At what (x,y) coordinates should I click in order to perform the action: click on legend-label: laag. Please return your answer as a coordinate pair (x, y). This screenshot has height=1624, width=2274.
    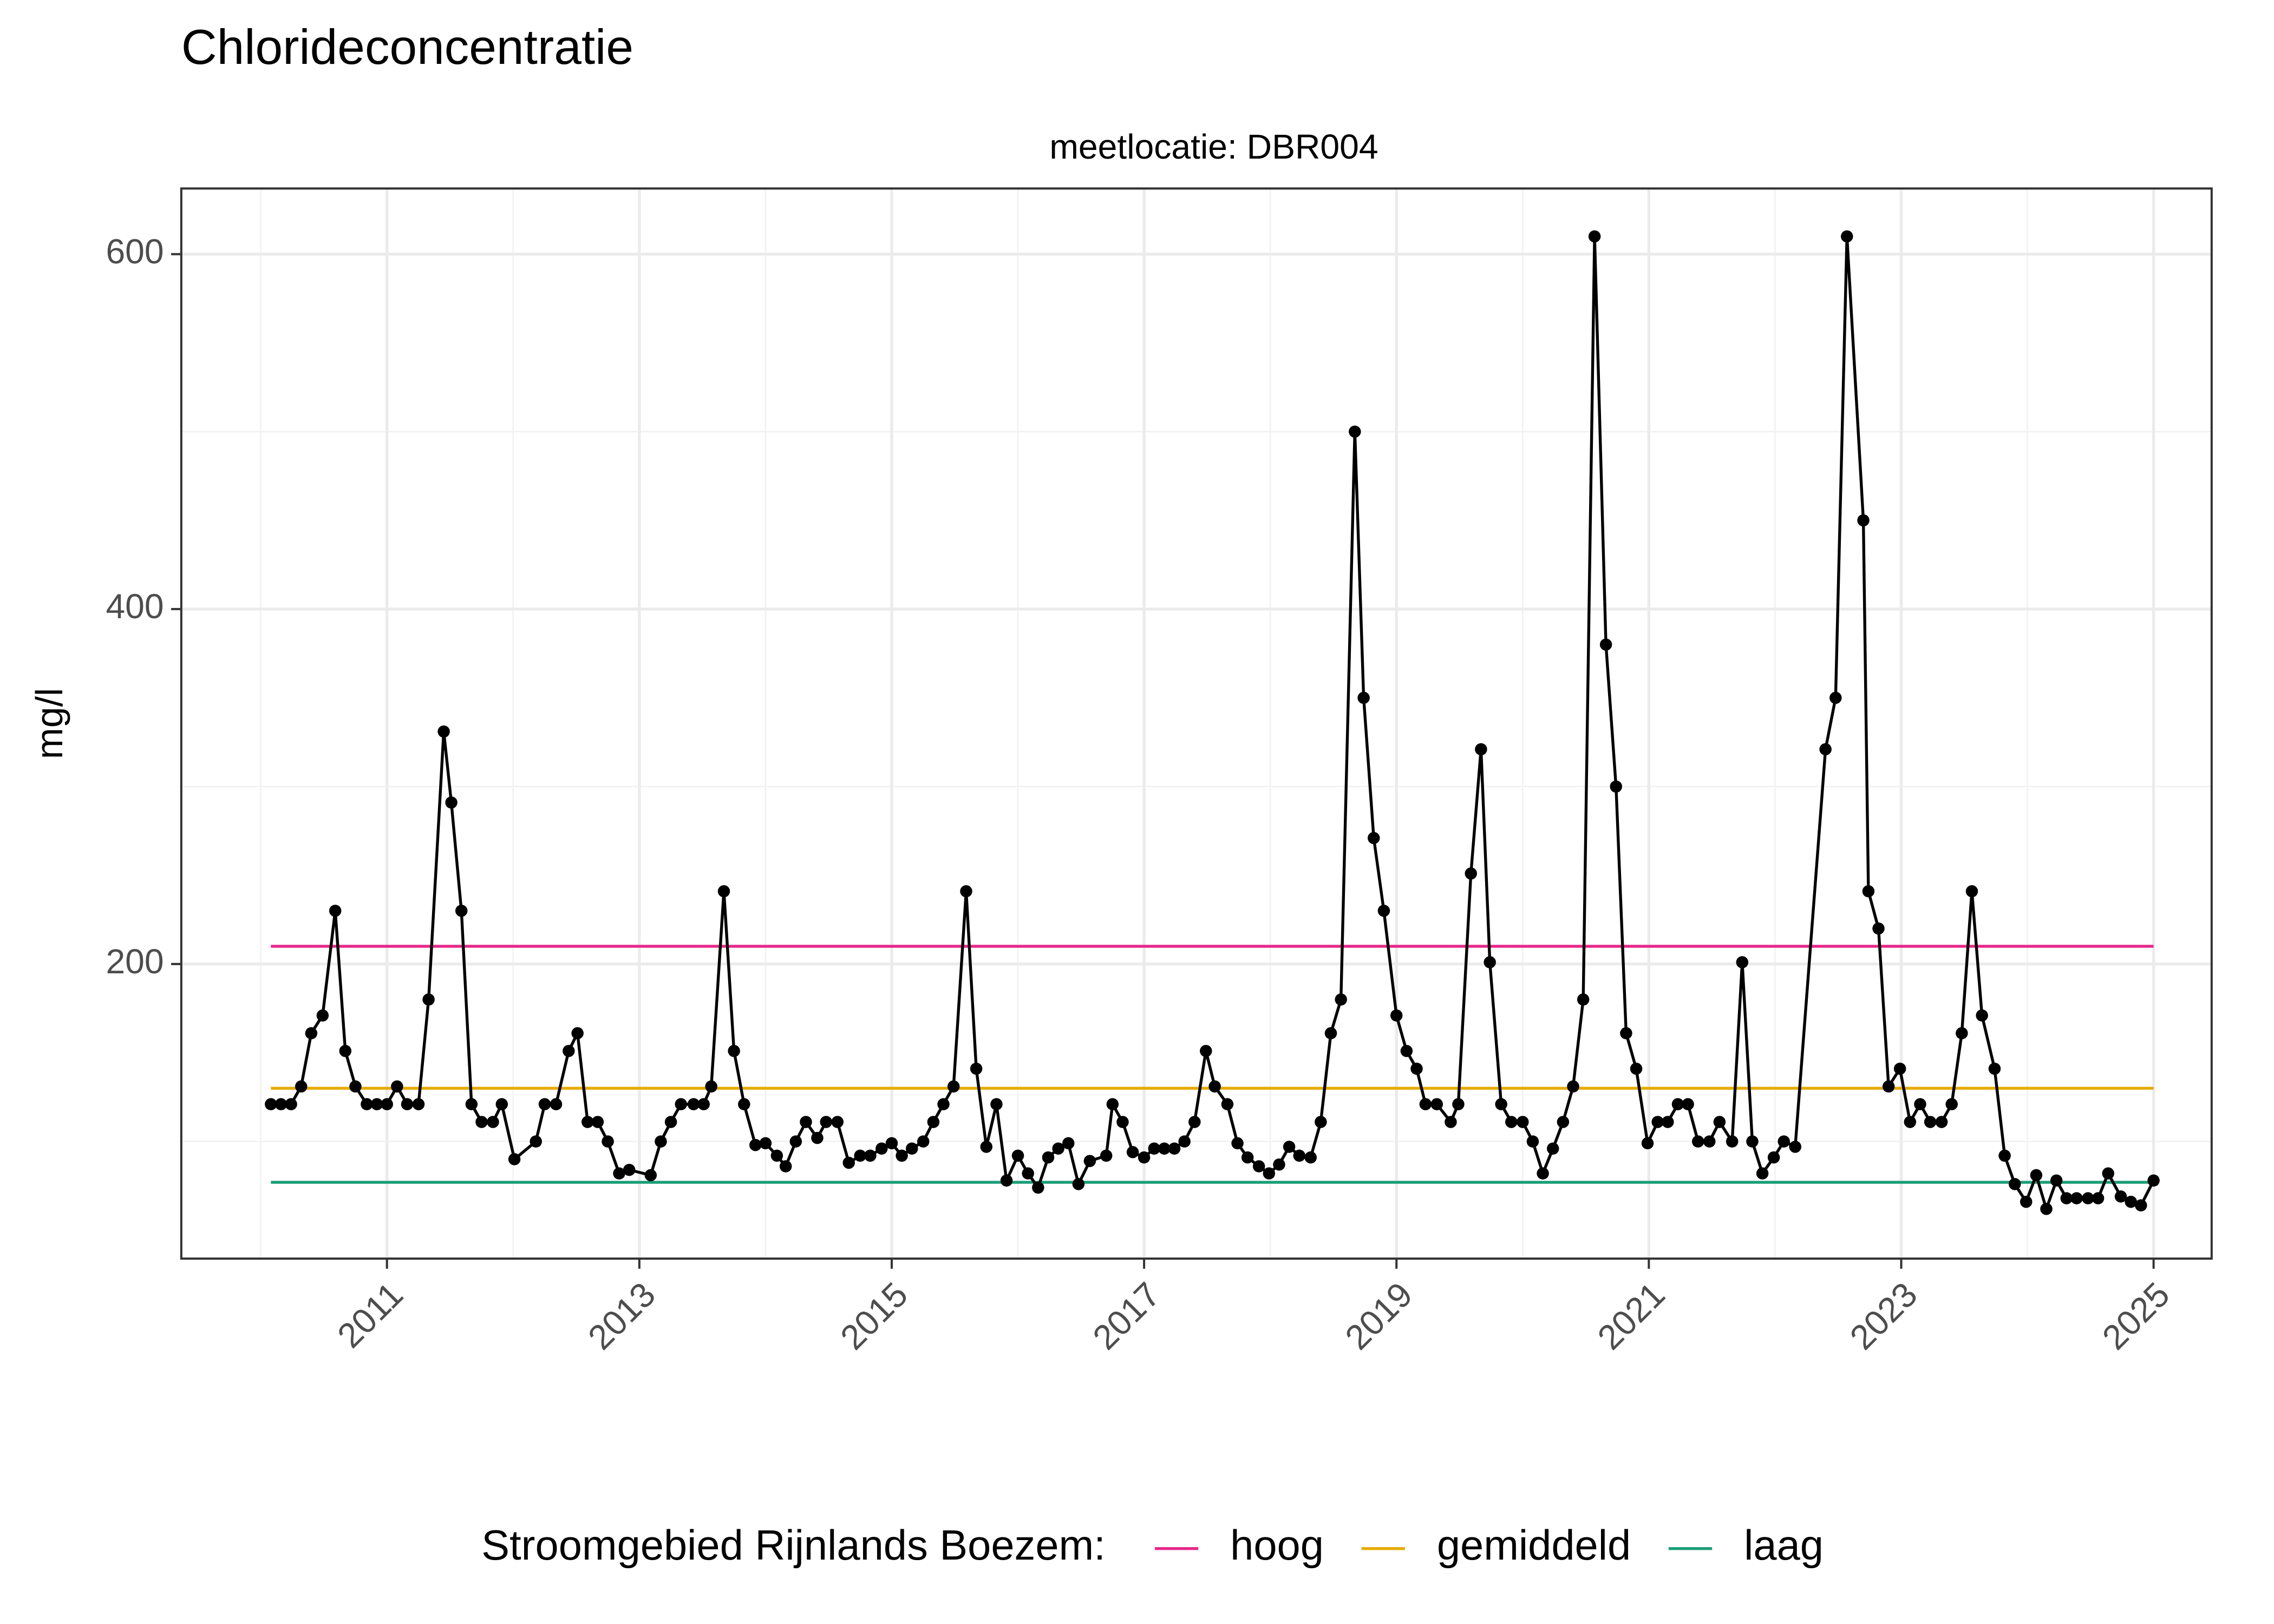
    Looking at the image, I should click on (1784, 1546).